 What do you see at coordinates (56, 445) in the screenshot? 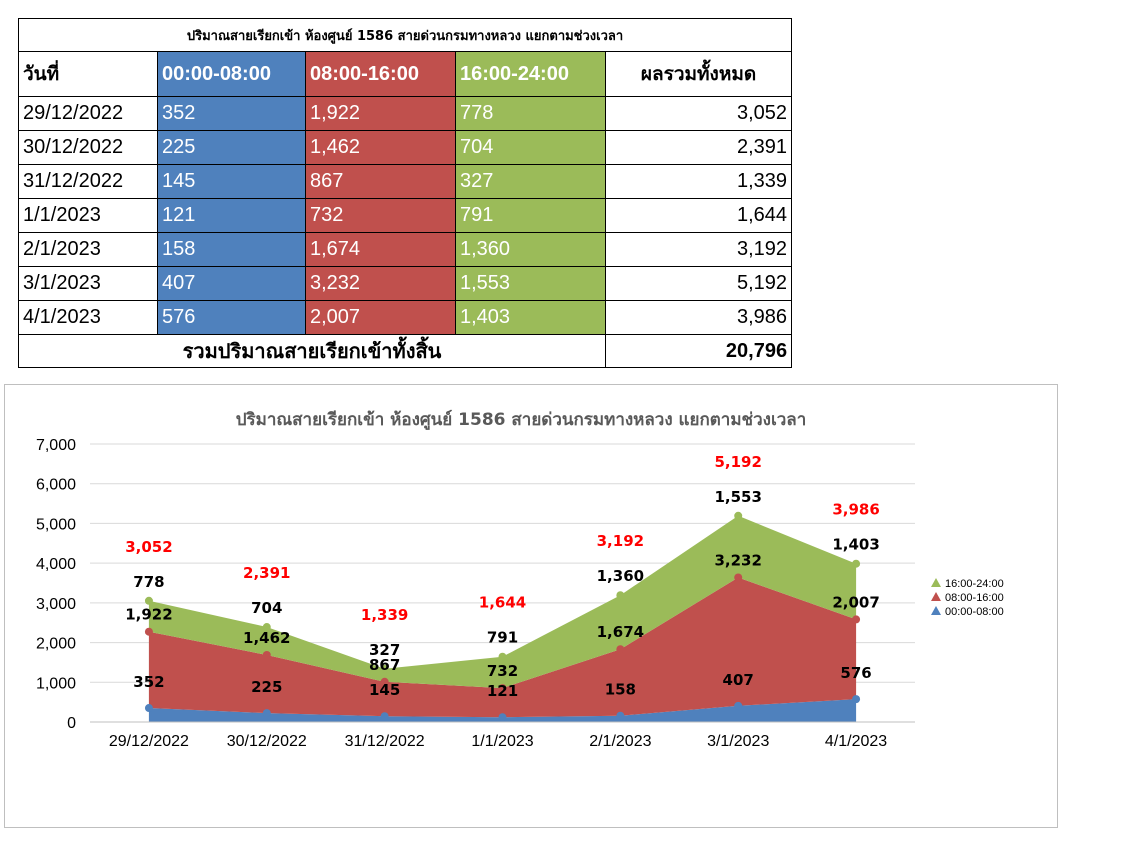
I see `y-tick-label: 7,000` at bounding box center [56, 445].